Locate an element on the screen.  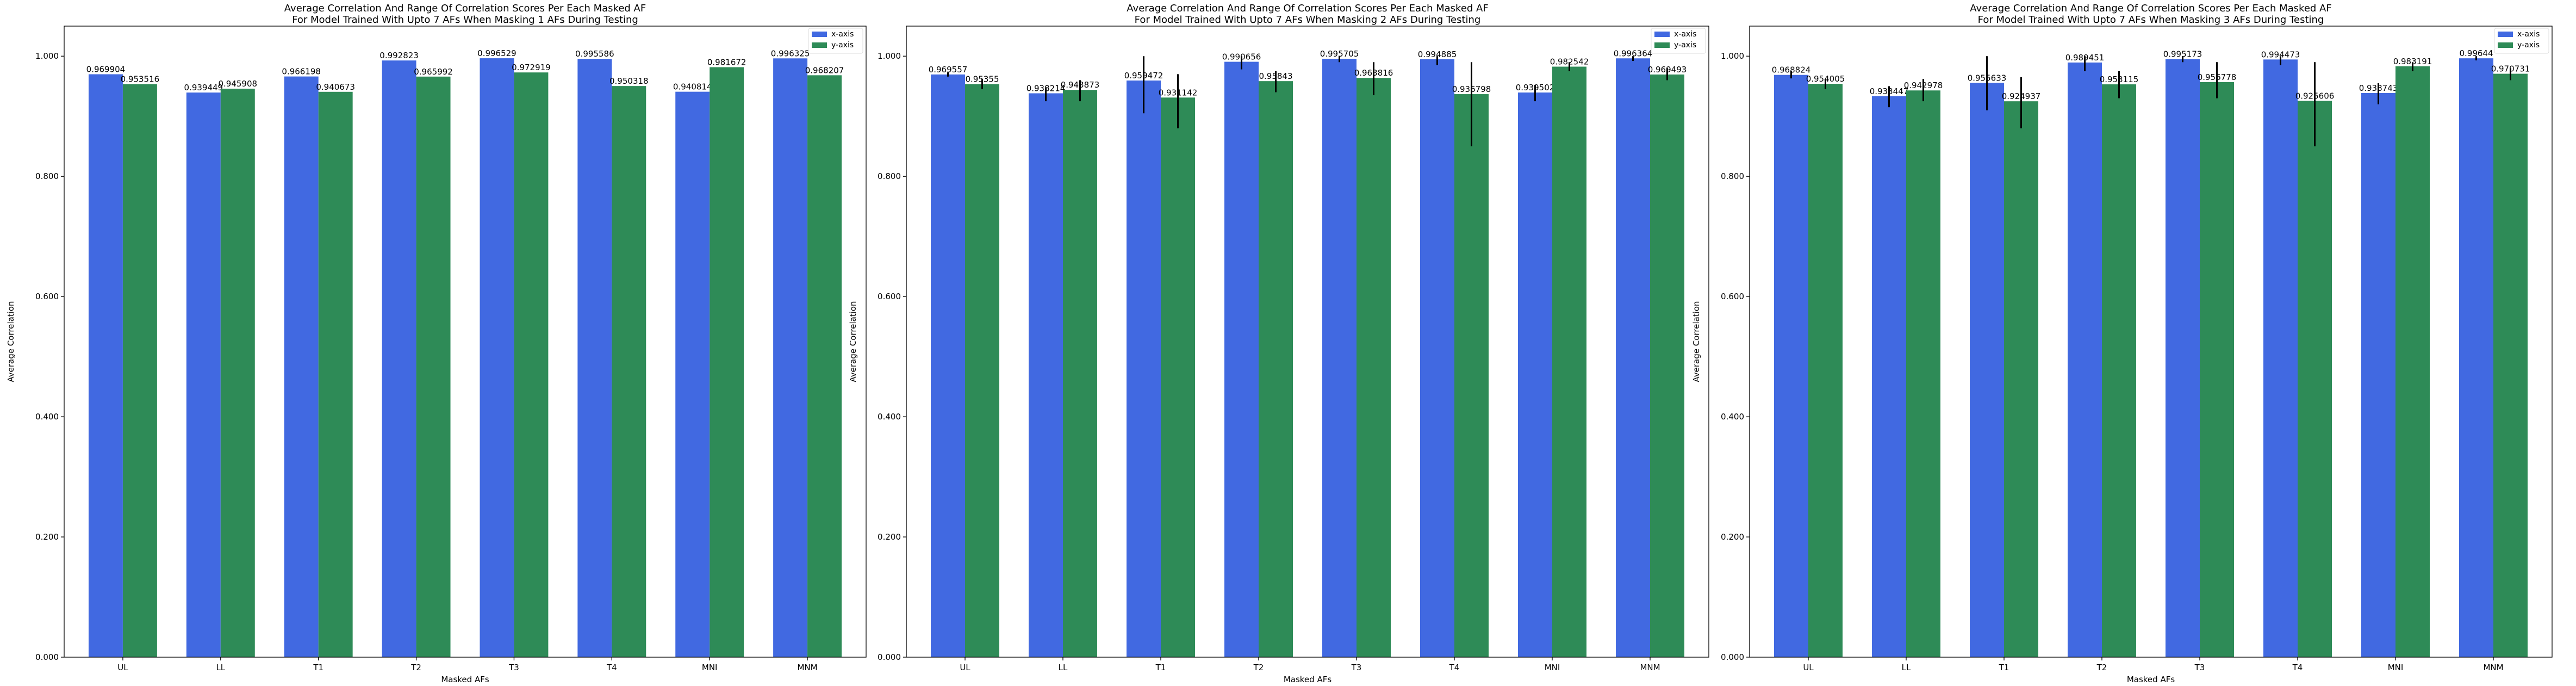
legend-label: x-axis is located at coordinates (842, 34).